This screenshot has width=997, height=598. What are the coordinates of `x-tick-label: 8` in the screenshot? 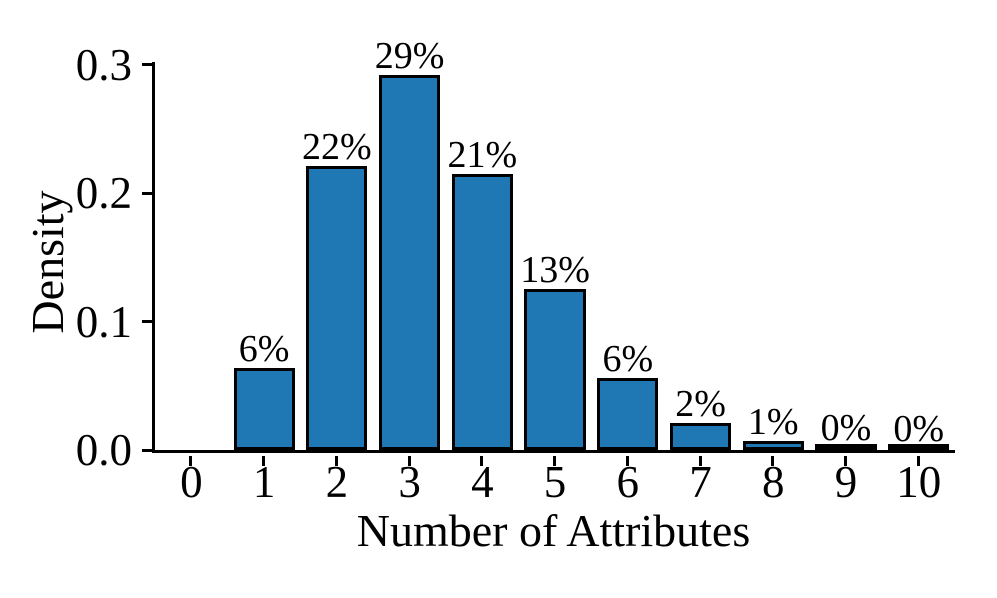 It's located at (773, 482).